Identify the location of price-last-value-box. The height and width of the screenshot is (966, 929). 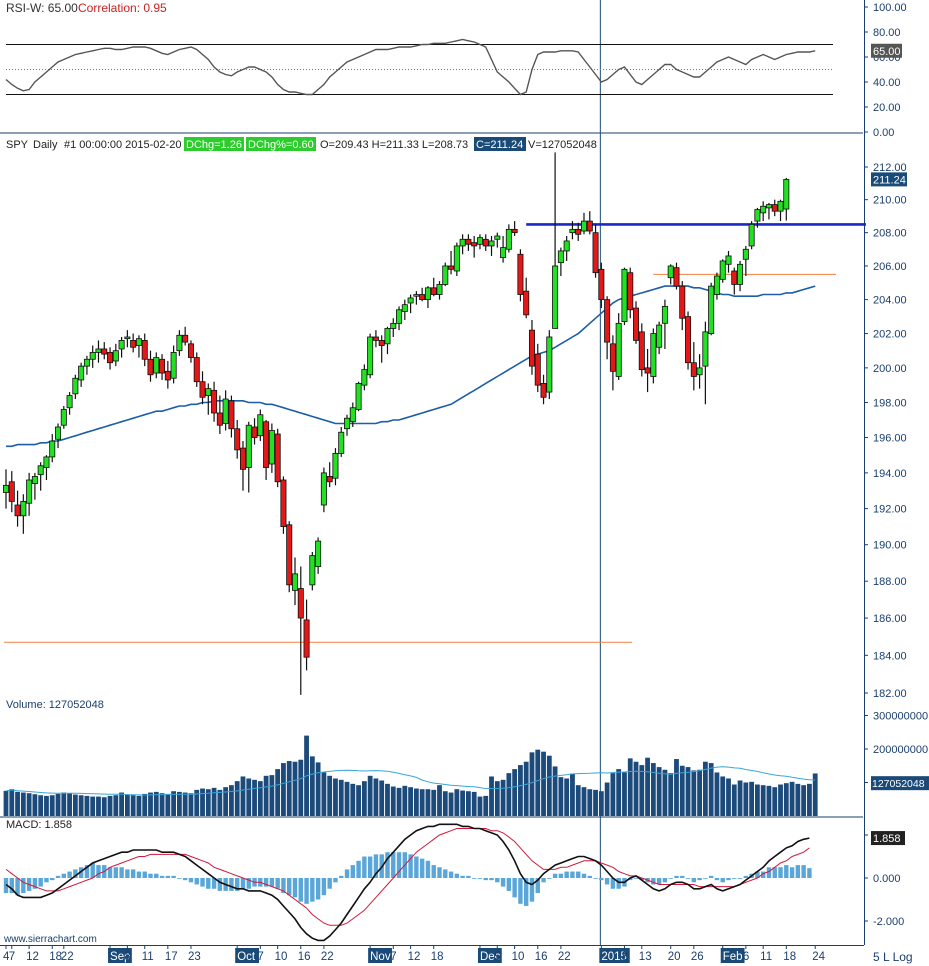
(889, 179).